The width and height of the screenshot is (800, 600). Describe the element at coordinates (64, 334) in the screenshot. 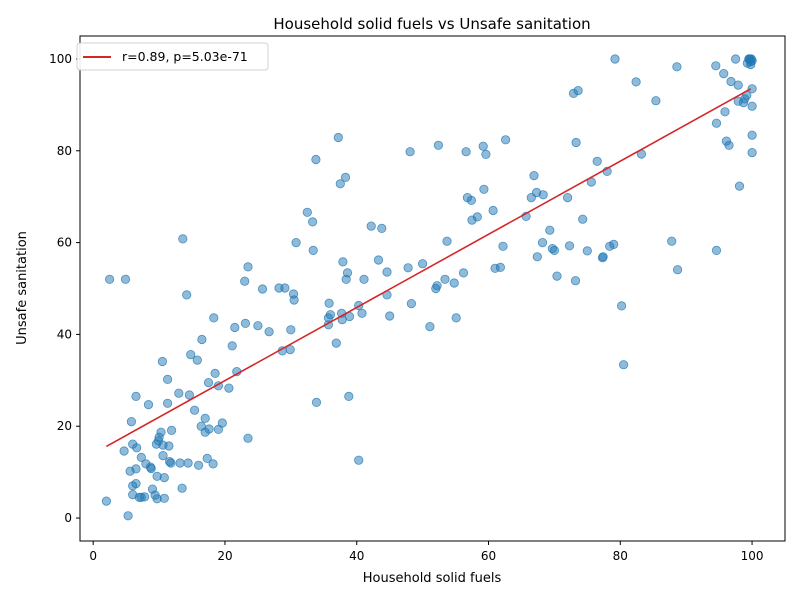

I see `y-tick-label: 40` at that location.